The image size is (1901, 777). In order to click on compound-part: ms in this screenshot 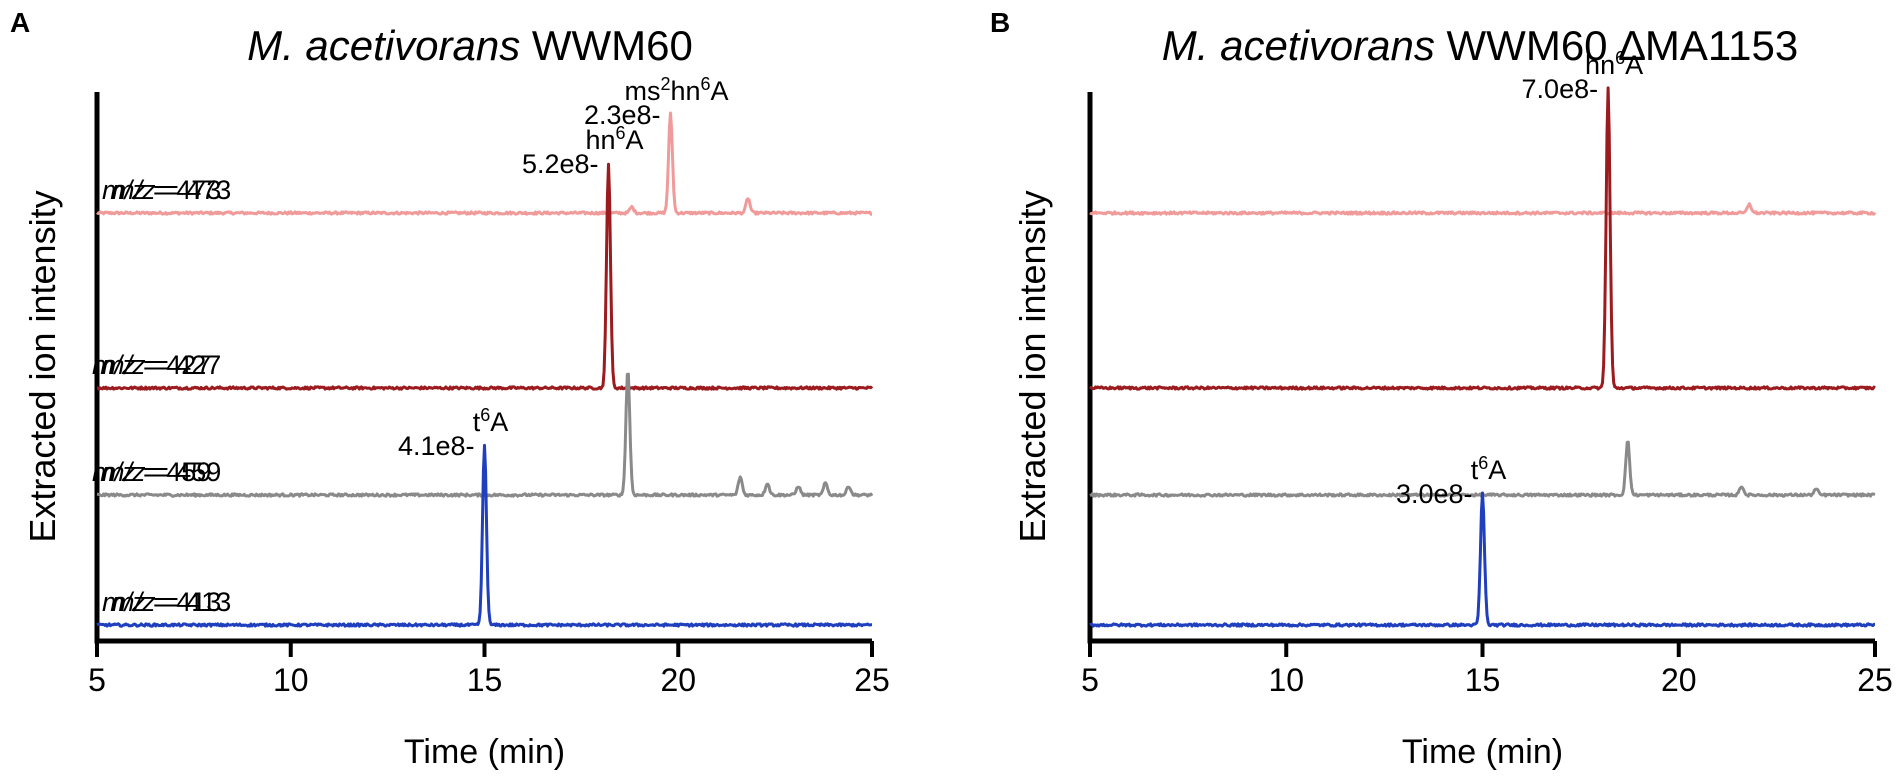, I will do `click(642, 91)`.